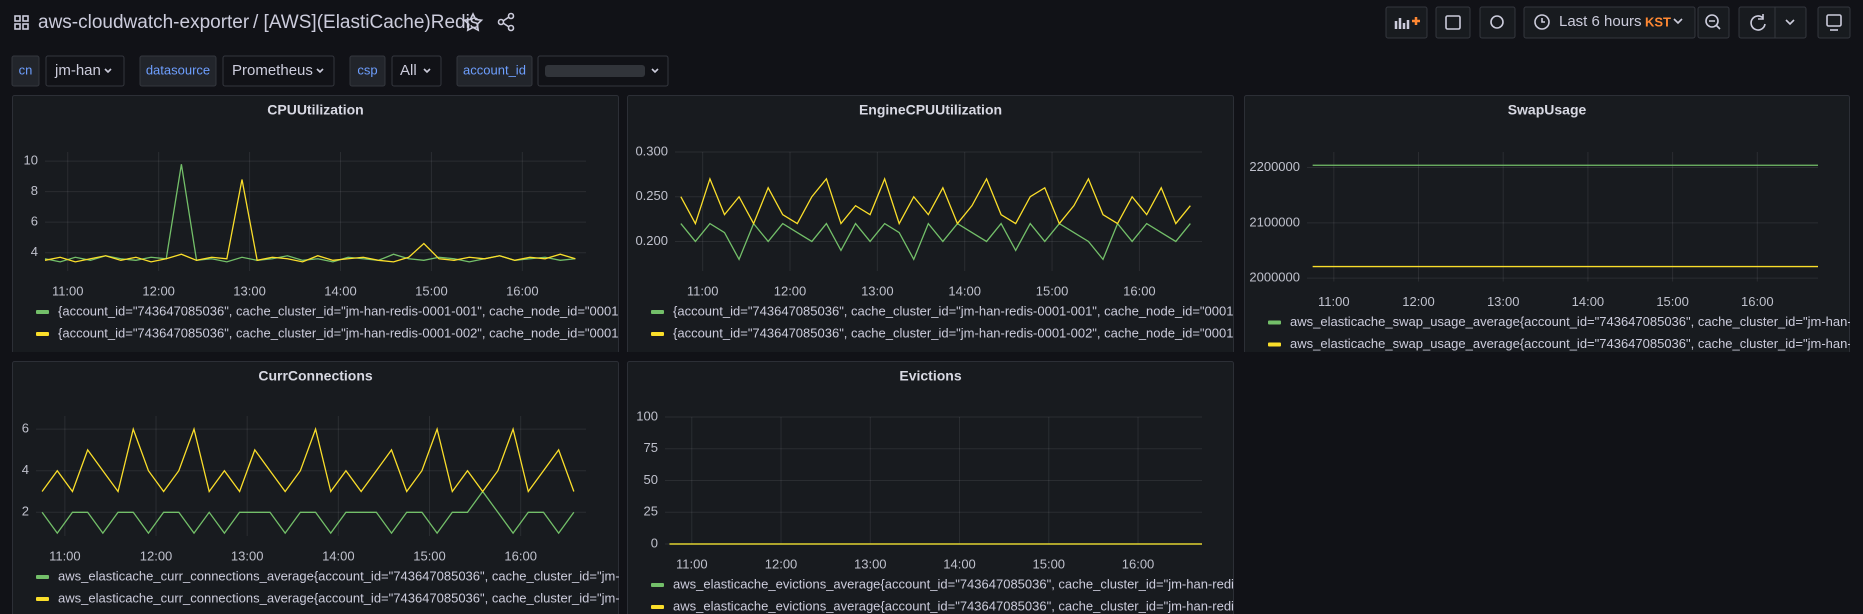  I want to click on timezone: KST, so click(1658, 21).